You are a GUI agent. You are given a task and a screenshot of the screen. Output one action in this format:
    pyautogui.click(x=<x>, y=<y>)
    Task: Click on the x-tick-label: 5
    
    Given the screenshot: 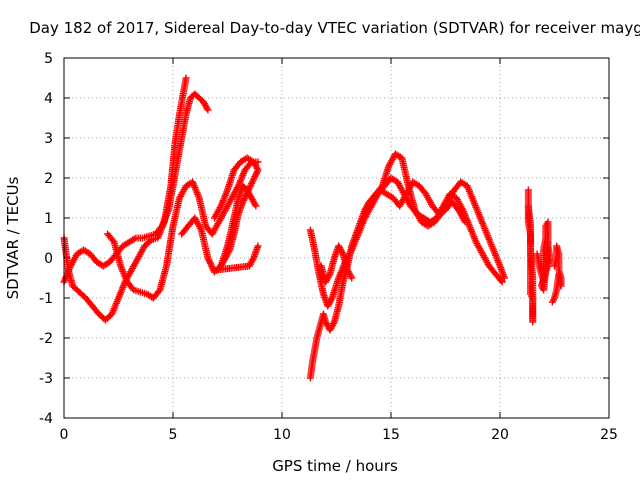 What is the action you would take?
    pyautogui.click(x=173, y=435)
    